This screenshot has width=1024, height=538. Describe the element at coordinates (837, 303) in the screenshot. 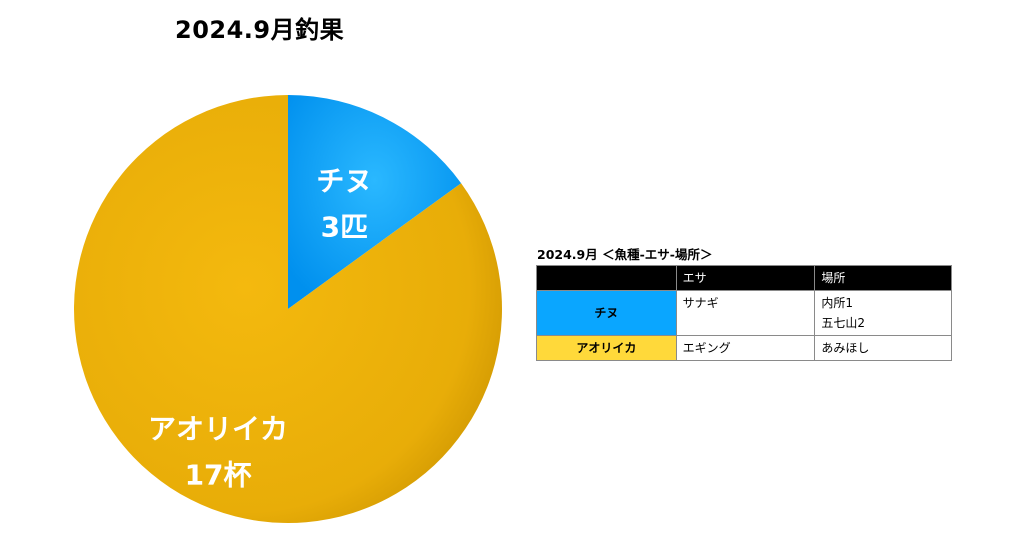

I see `place-line: 内所1` at that location.